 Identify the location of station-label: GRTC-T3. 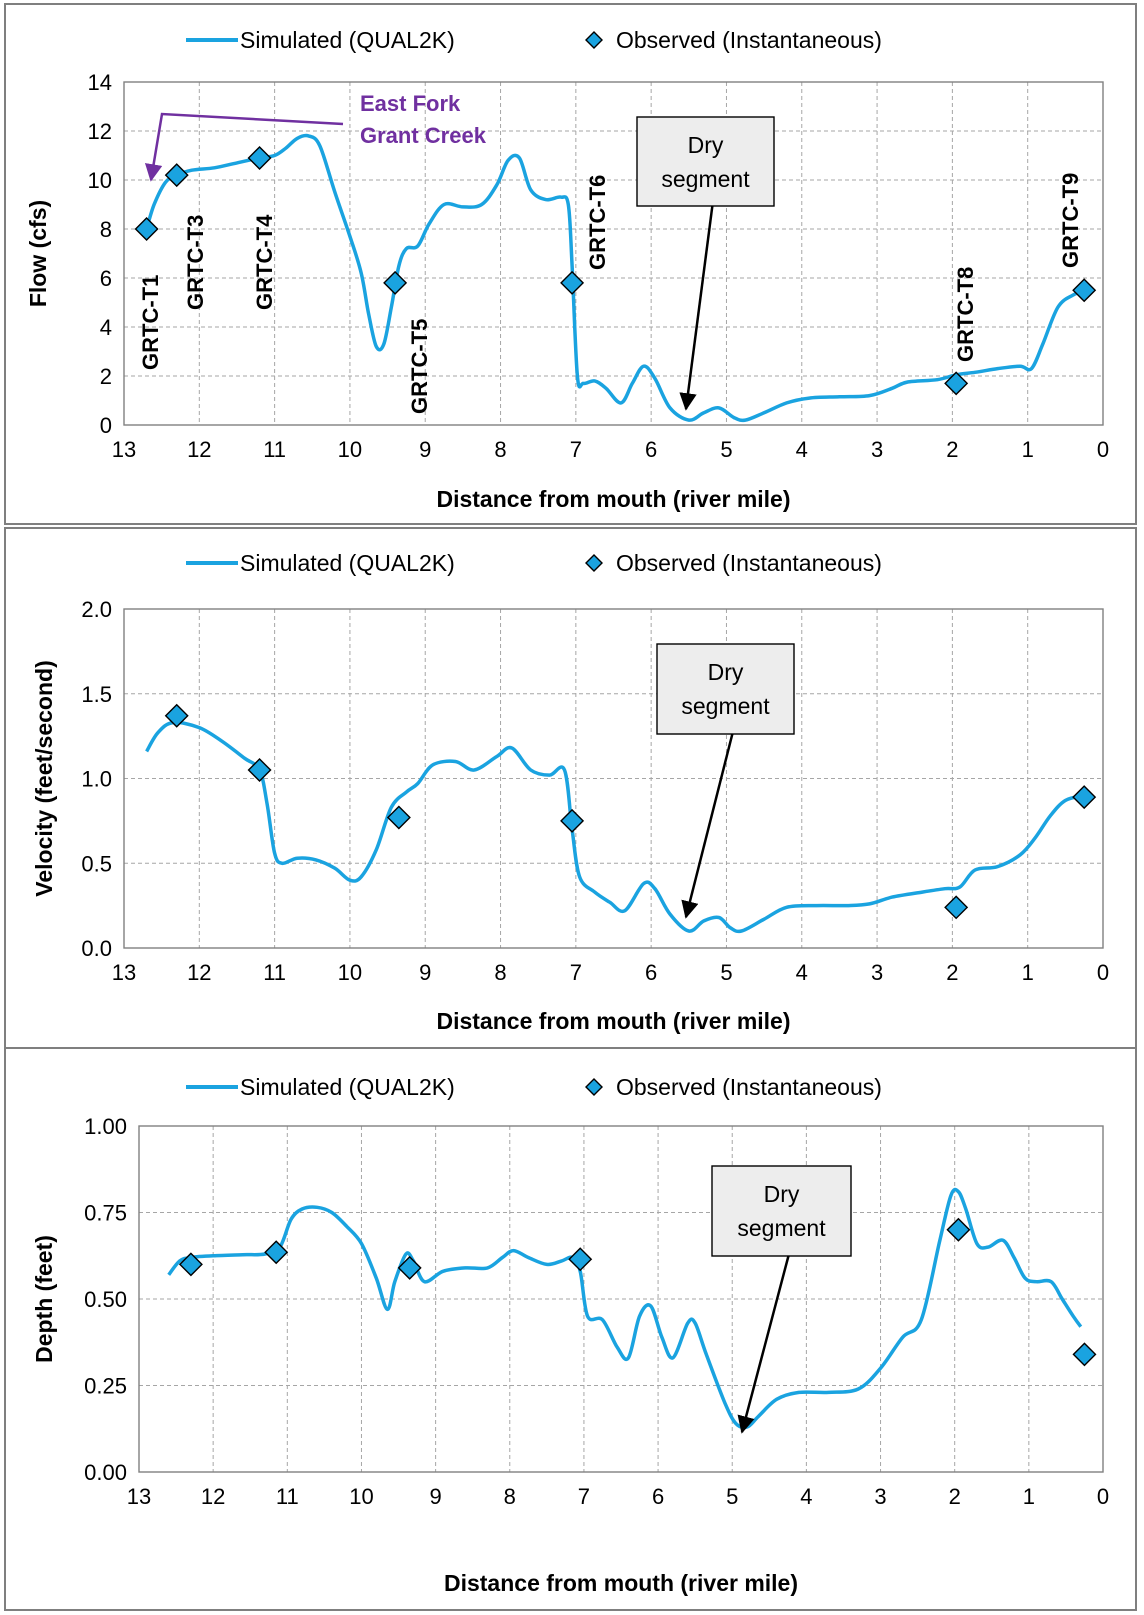
(195, 262).